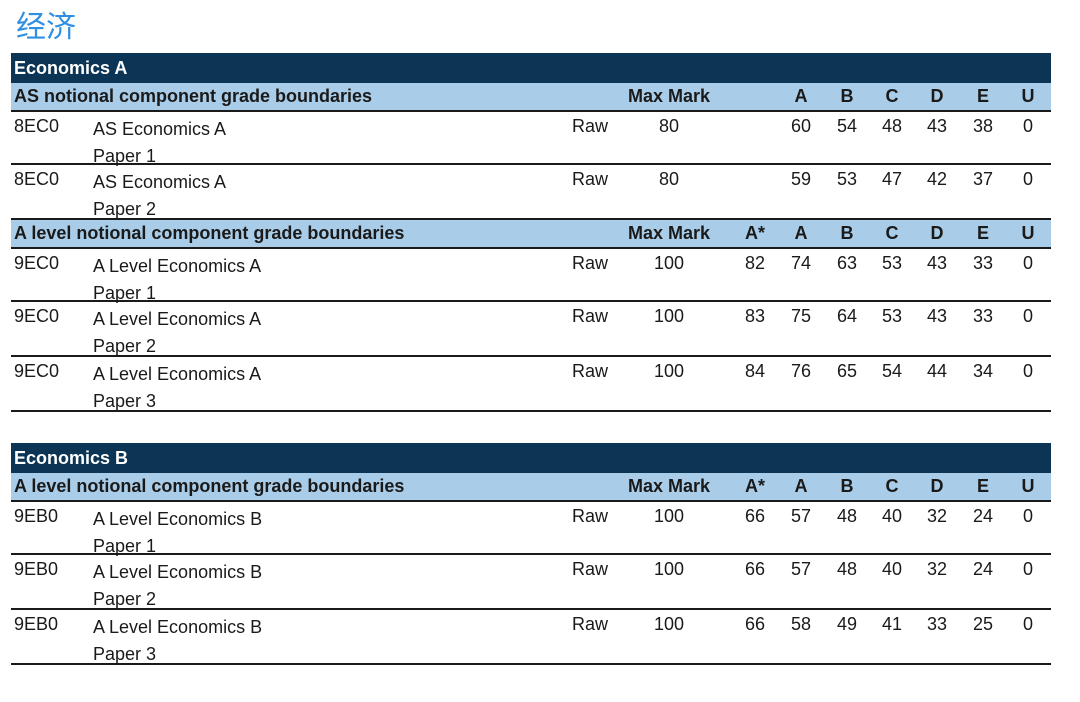 The height and width of the screenshot is (702, 1080). Describe the element at coordinates (193, 96) in the screenshot. I see `section-title: AS notional component grade boundaries` at that location.